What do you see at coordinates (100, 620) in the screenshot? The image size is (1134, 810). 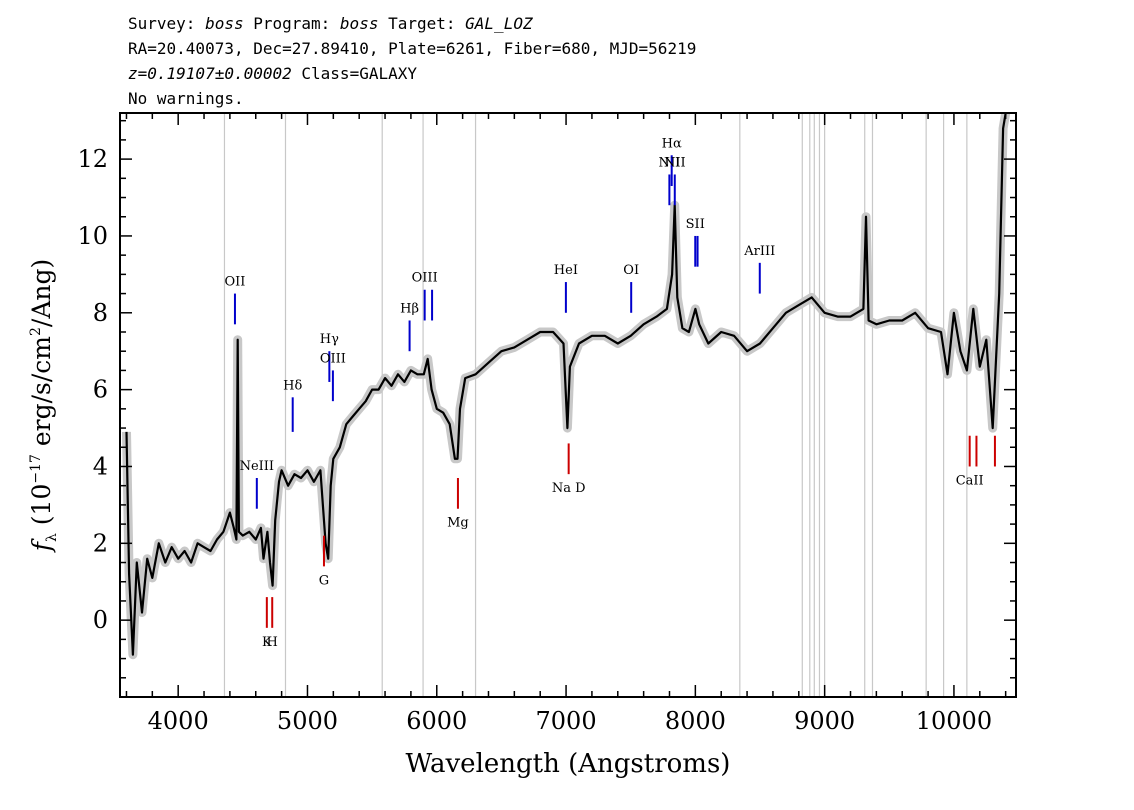 I see `y-tick-label: 0` at bounding box center [100, 620].